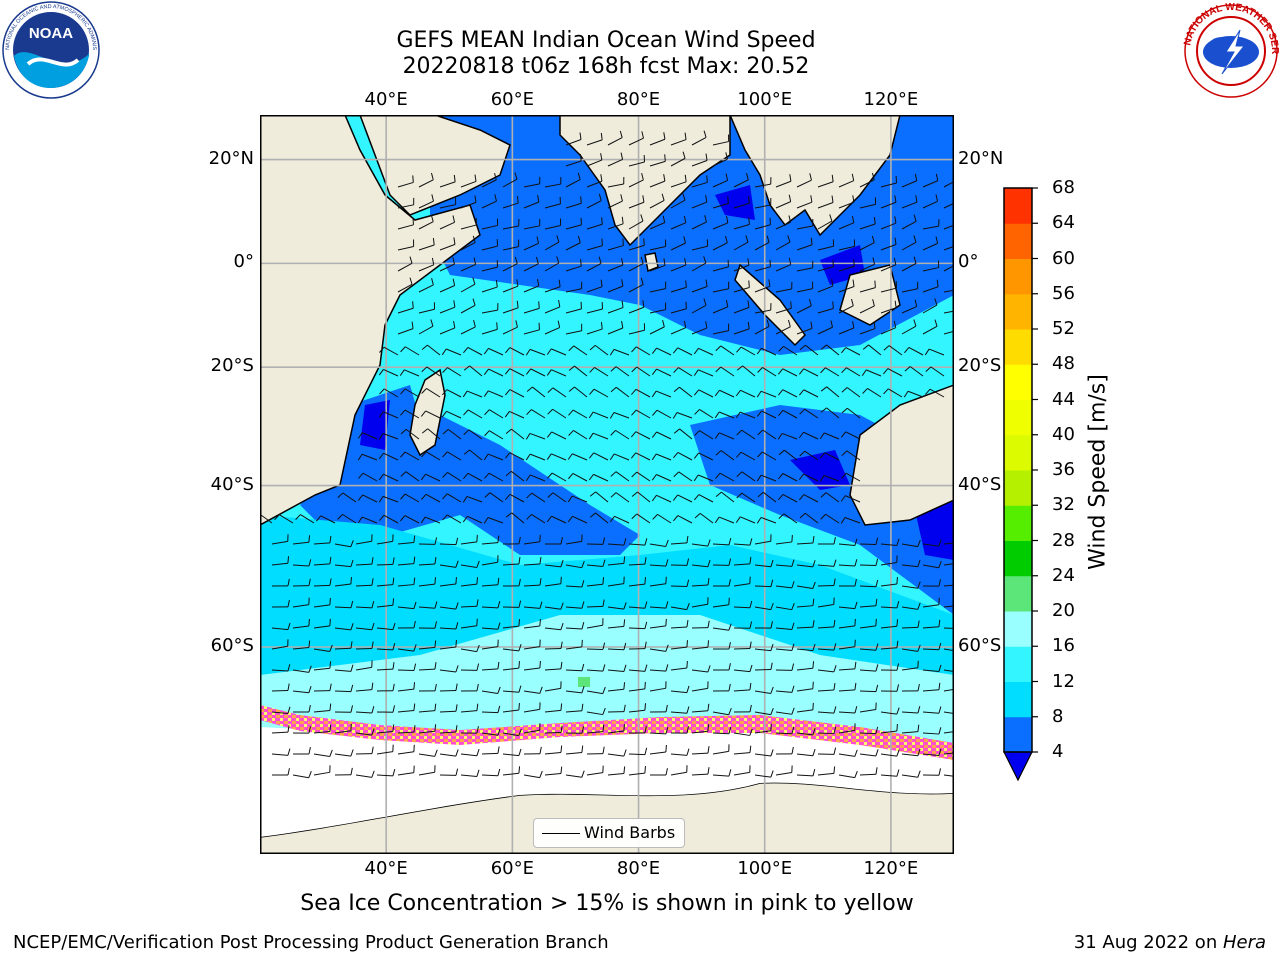  I want to click on lon-tick-bottom-80: 80°E, so click(638, 868).